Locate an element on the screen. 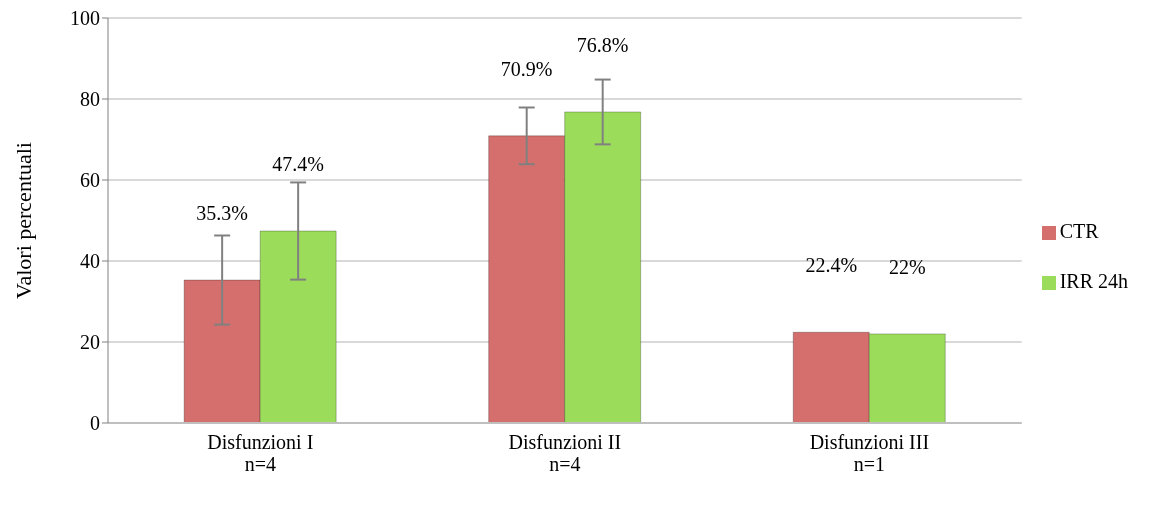  y-axis-title: Valori percentuali is located at coordinates (23, 220).